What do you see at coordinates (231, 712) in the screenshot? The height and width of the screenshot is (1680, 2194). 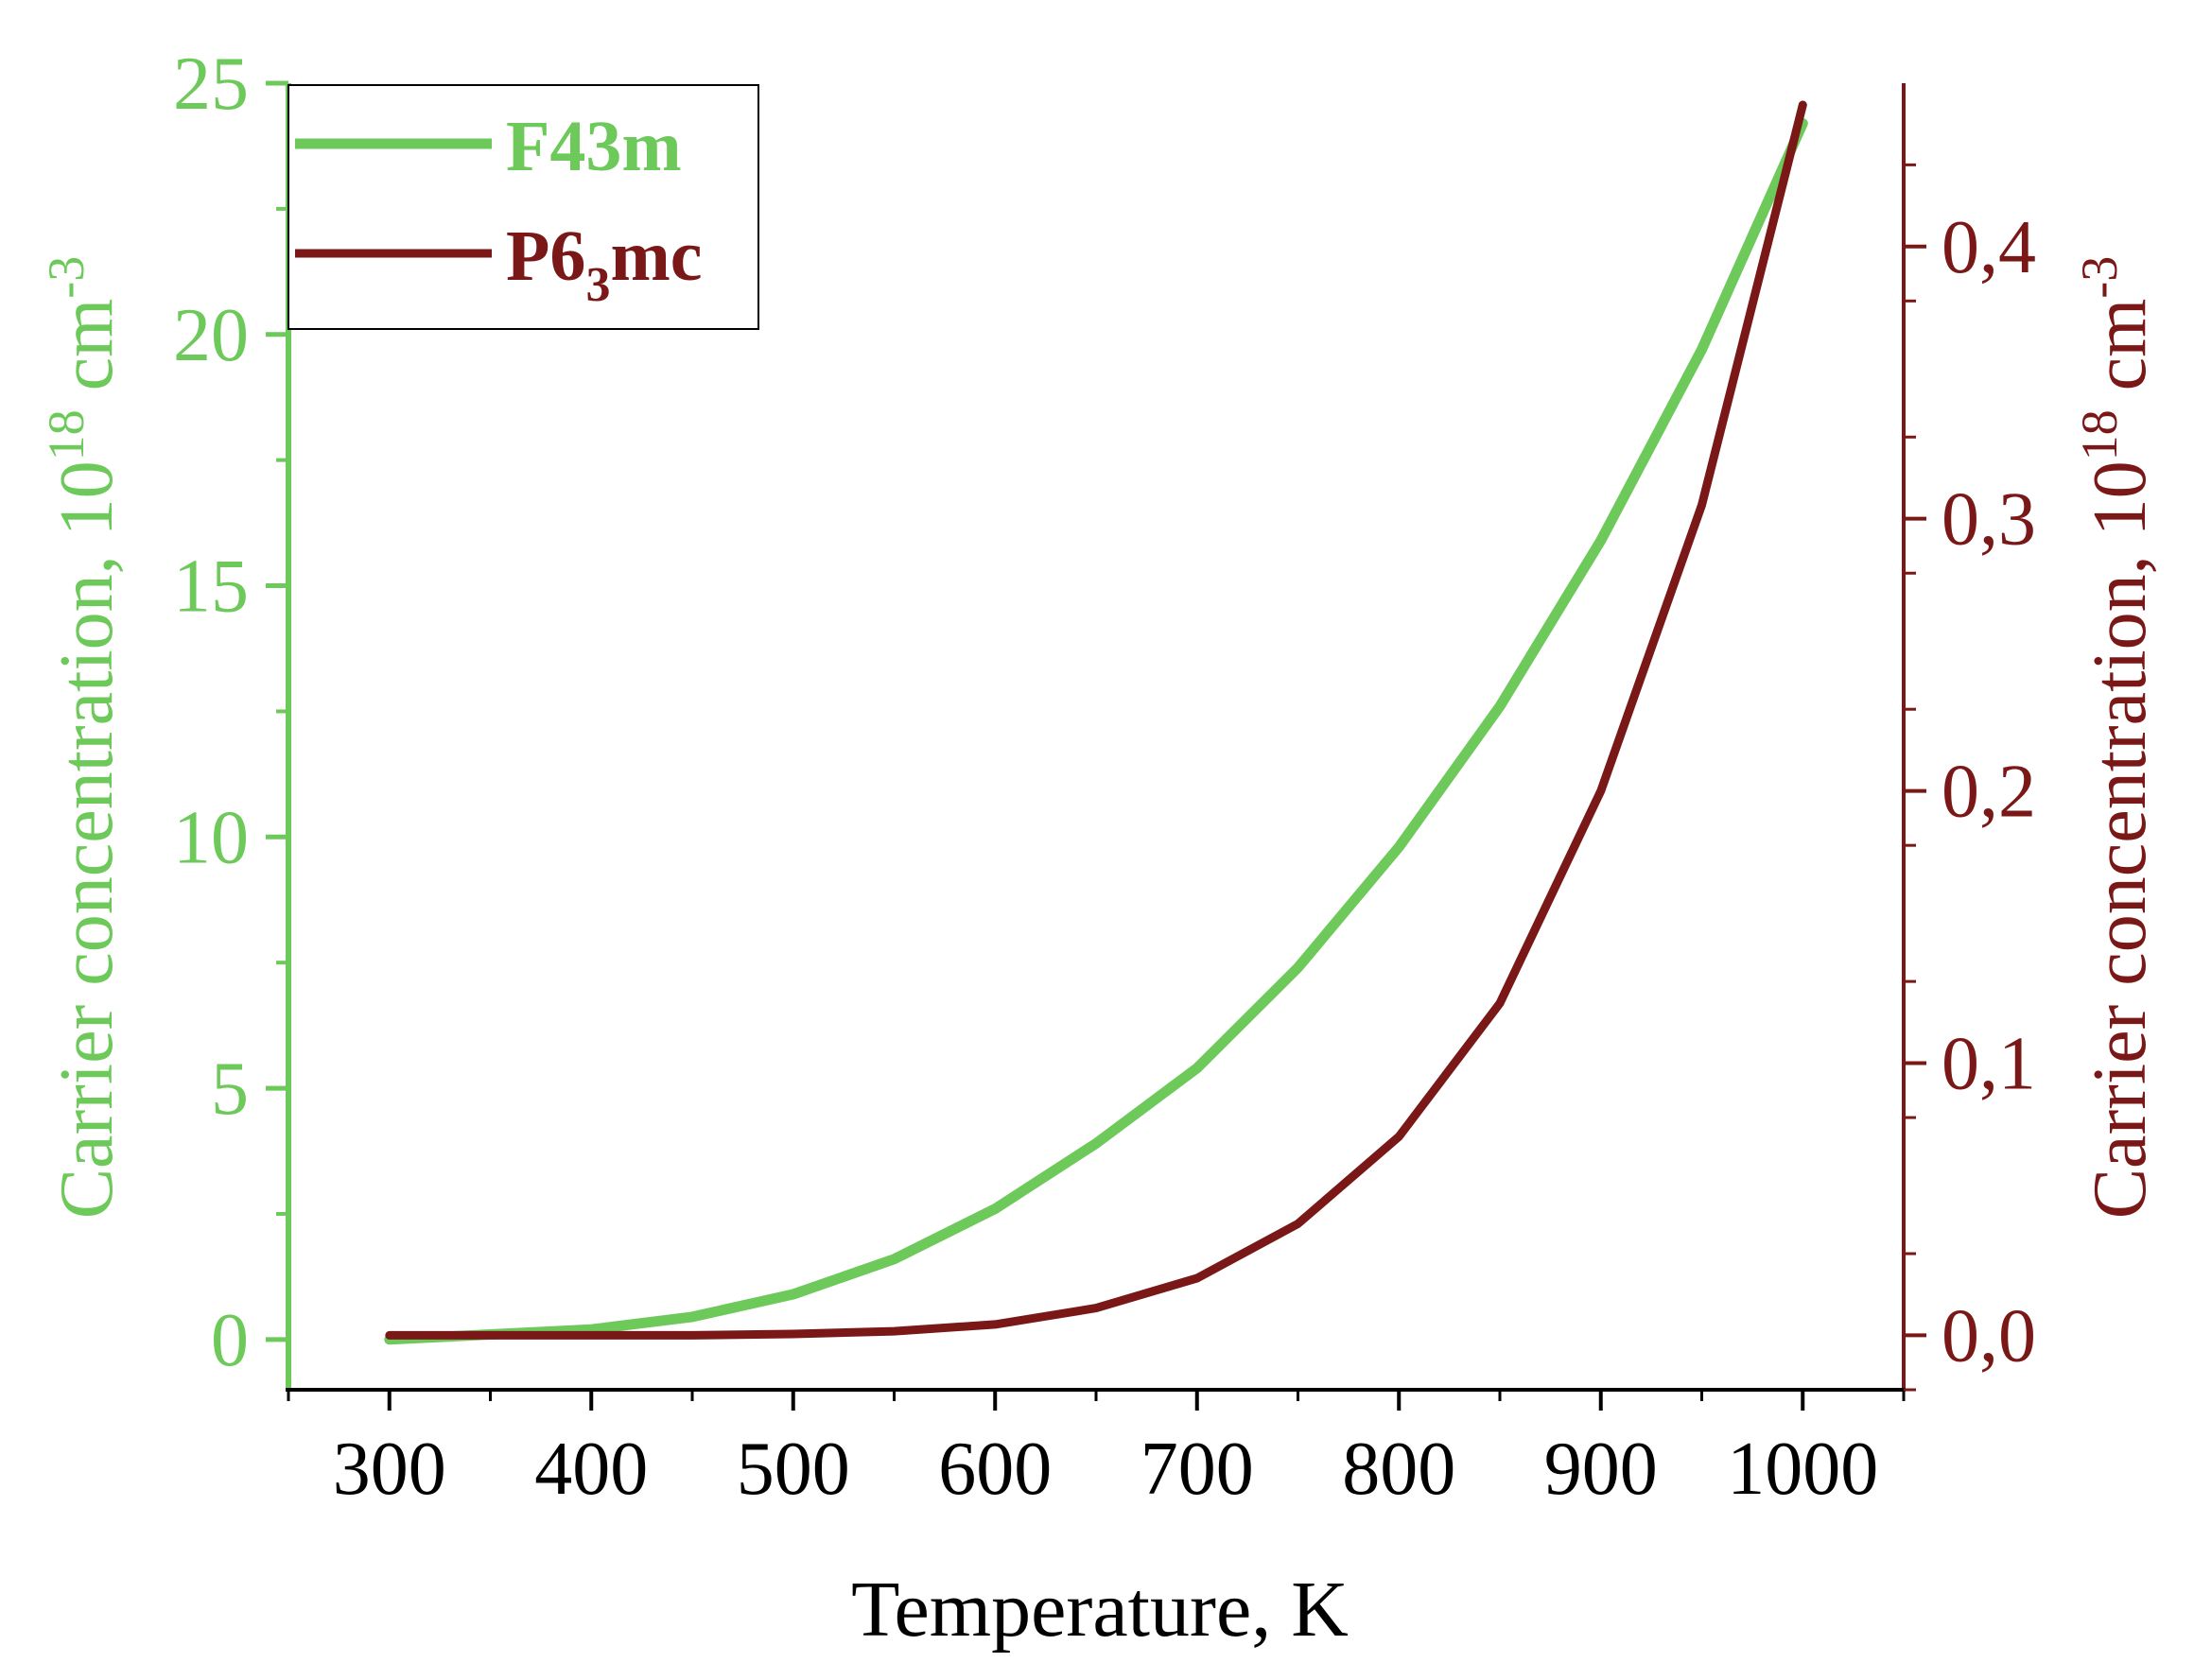 I see `left-y-axis-ticks: 0 5 10 15 20 25` at bounding box center [231, 712].